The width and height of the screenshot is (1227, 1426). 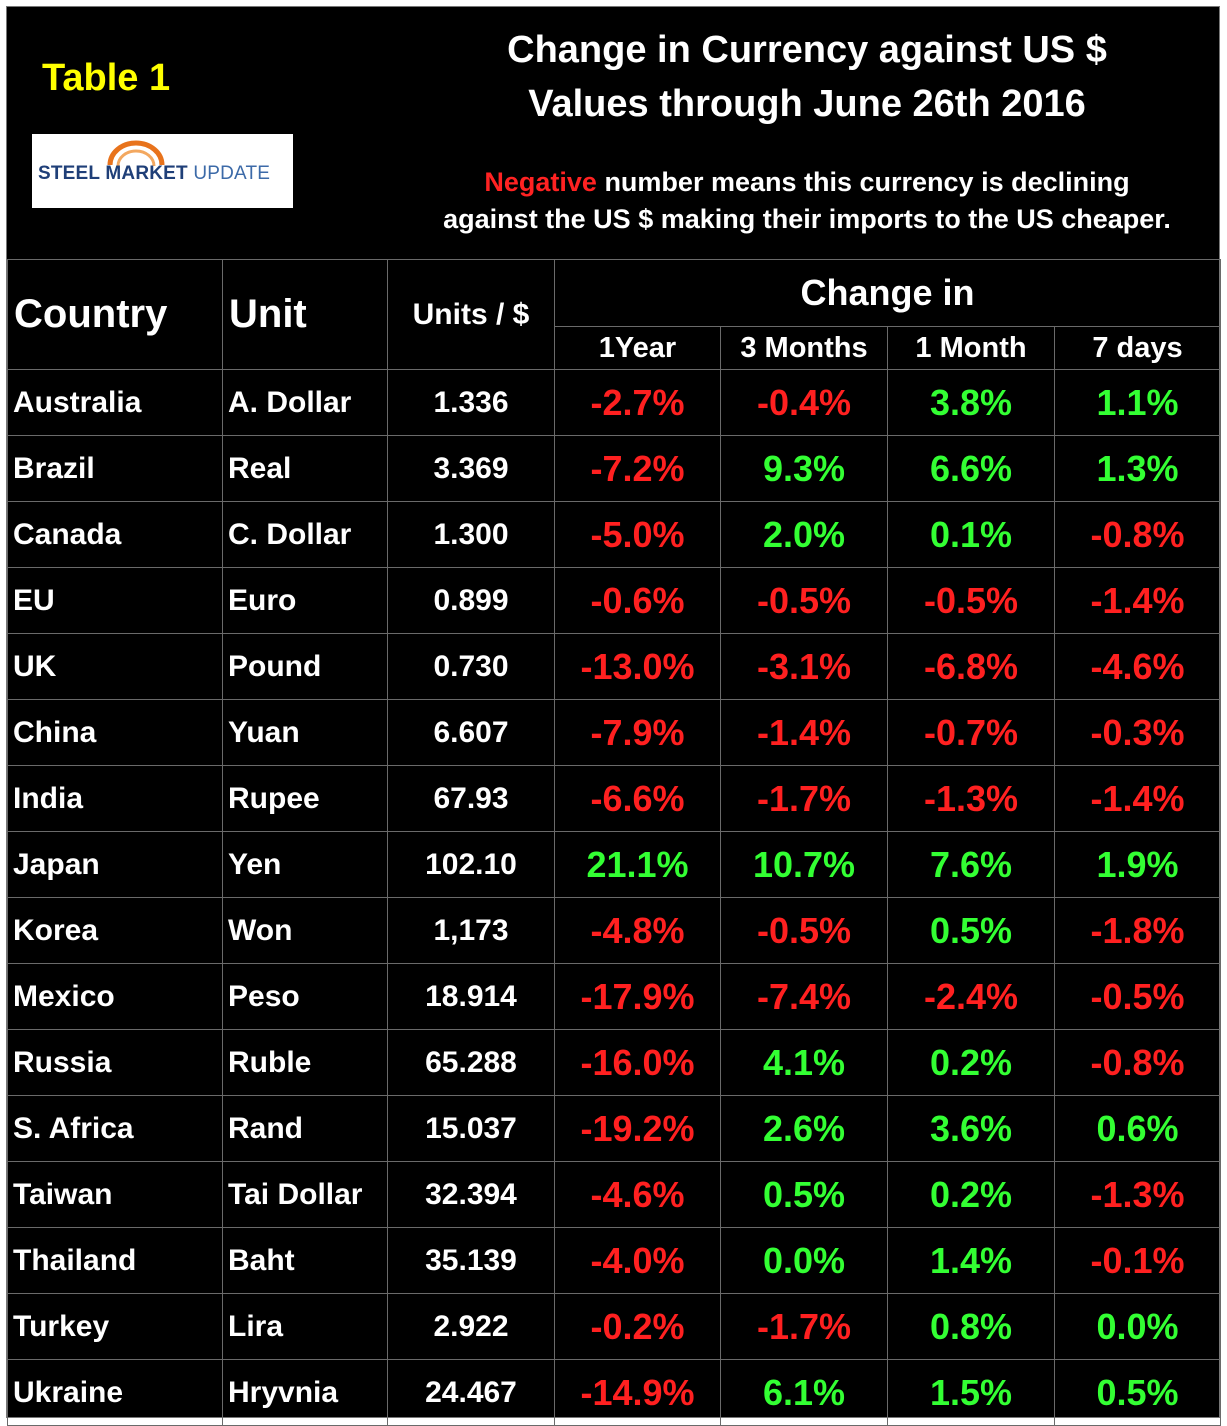 I want to click on change-1year-cell: -0.2%, so click(x=637, y=1326).